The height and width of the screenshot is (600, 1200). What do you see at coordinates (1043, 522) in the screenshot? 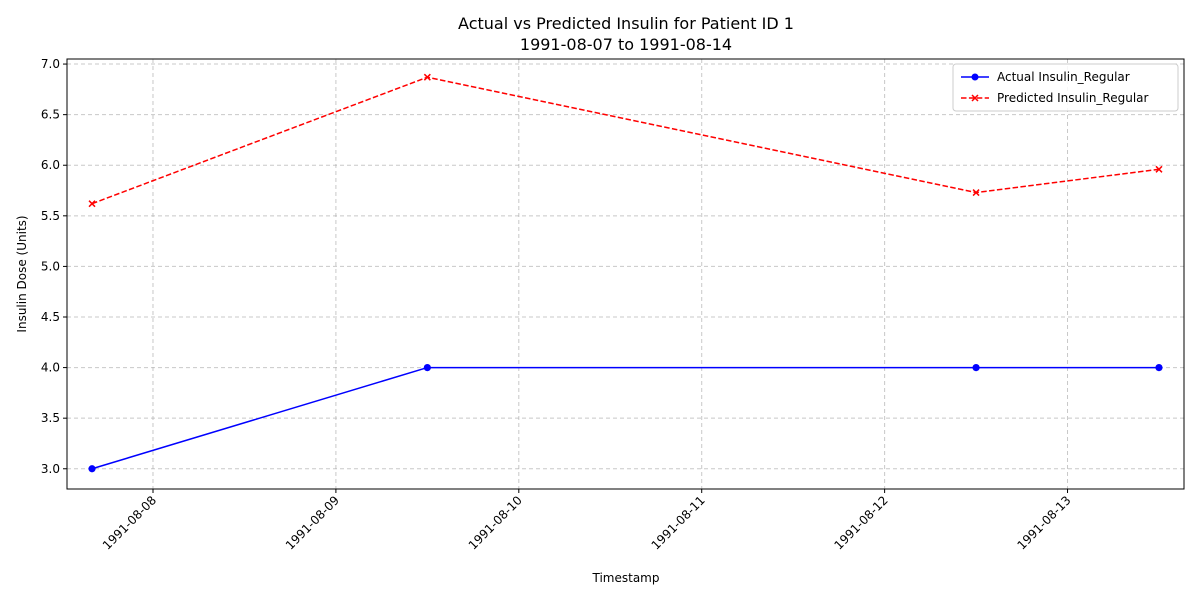
I see `x-tick-label: 1991-08-13` at bounding box center [1043, 522].